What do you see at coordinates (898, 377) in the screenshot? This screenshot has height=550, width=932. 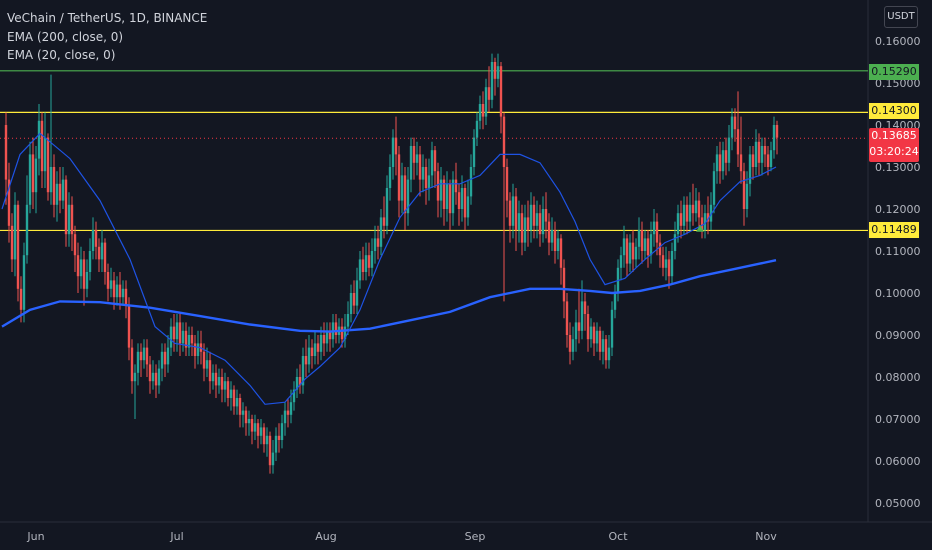 I see `y-tick-label: 0.08000` at bounding box center [898, 377].